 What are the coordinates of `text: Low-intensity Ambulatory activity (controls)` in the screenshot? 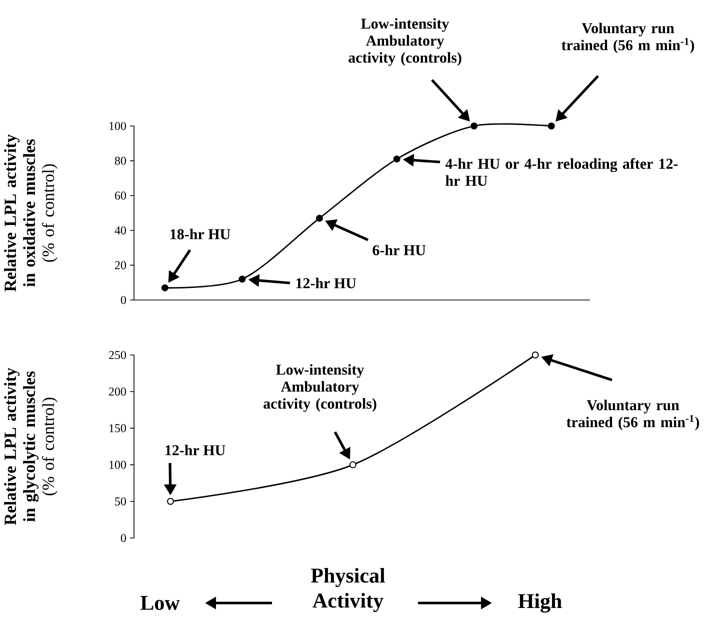 It's located at (405, 42).